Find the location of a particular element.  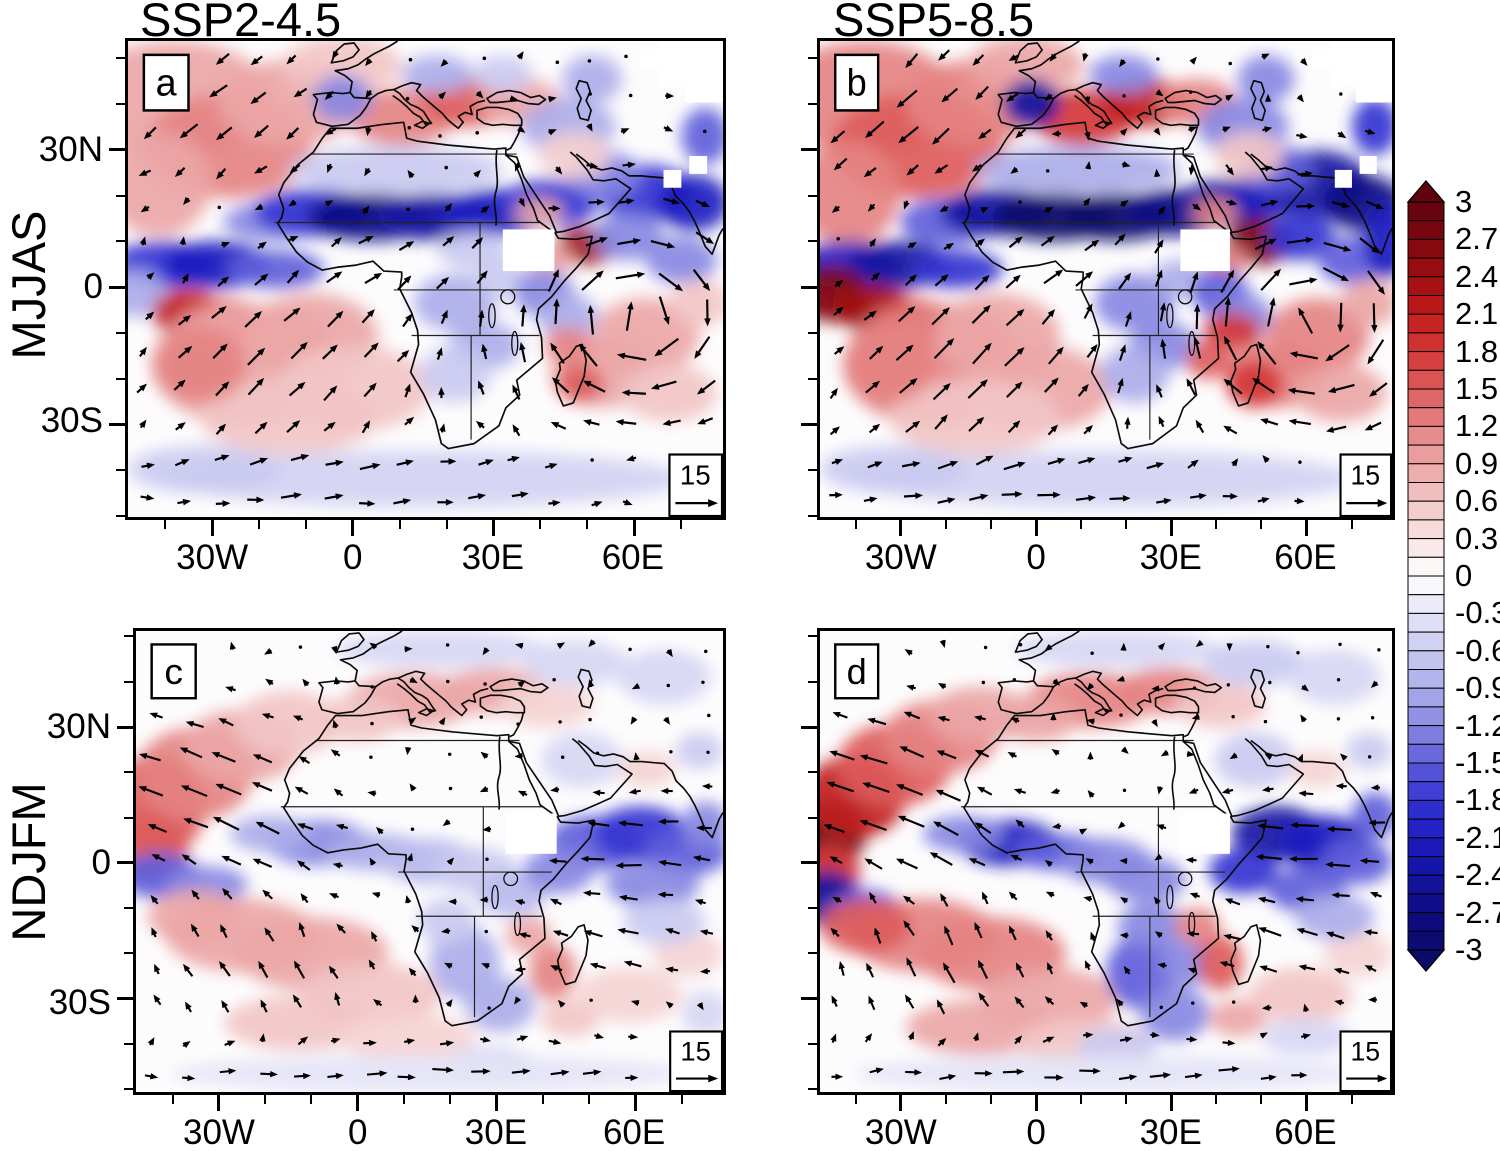

wind-vector-layer is located at coordinates (1104, 860).